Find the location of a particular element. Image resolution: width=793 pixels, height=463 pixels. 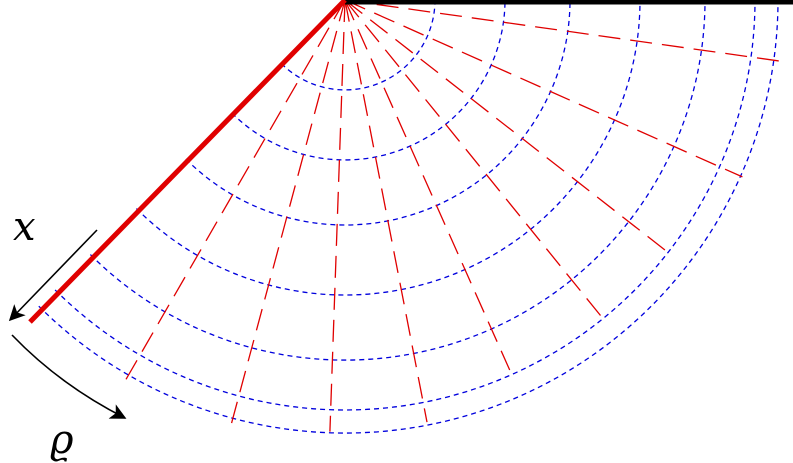

rho-direction-arrow is located at coordinates (69, 376).